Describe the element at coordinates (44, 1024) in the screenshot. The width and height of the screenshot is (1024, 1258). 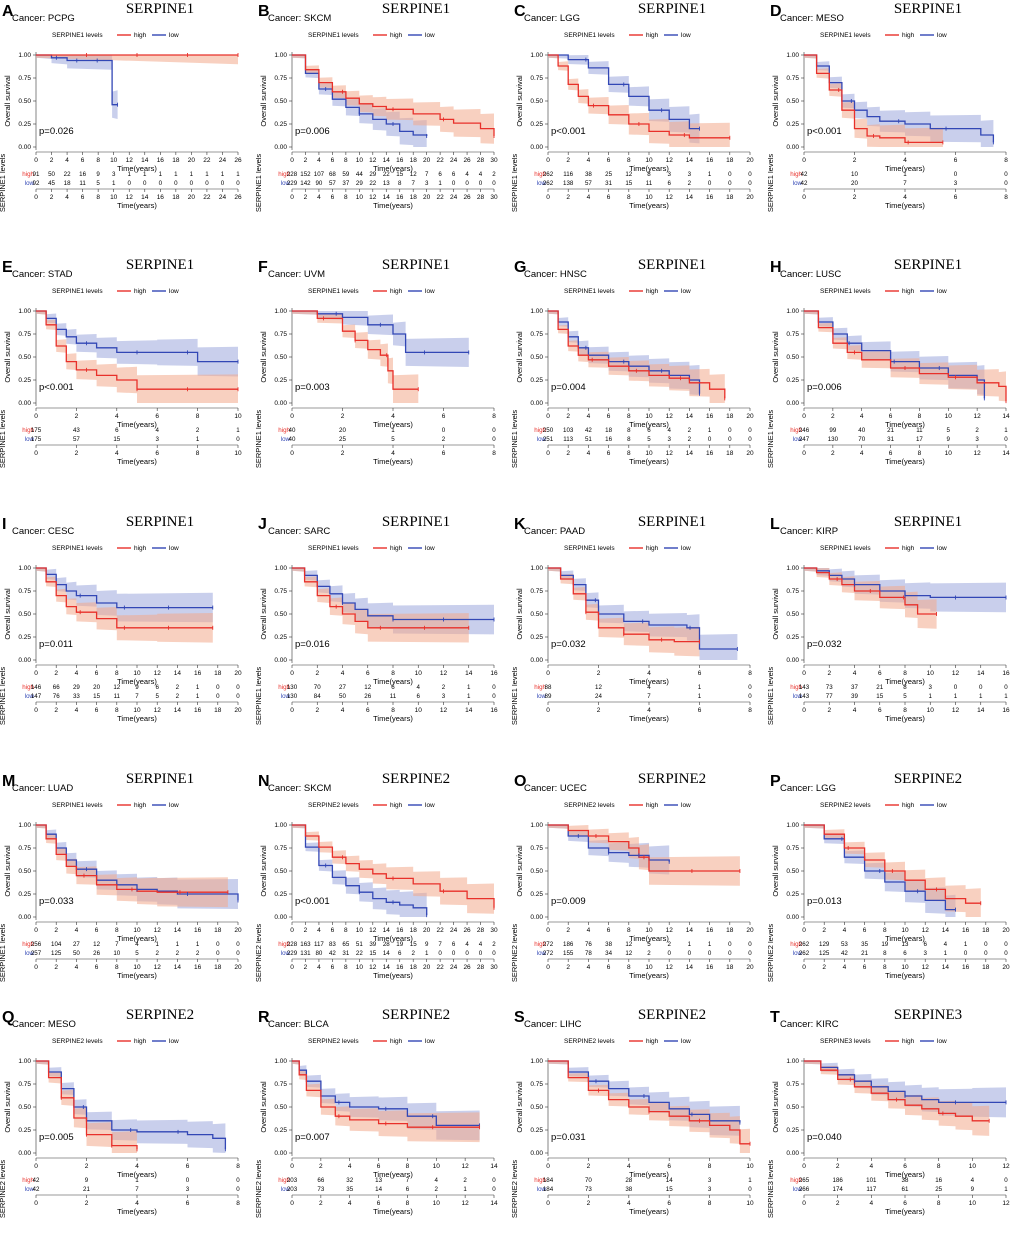
I see `cancer-label: Cancer: MESO` at that location.